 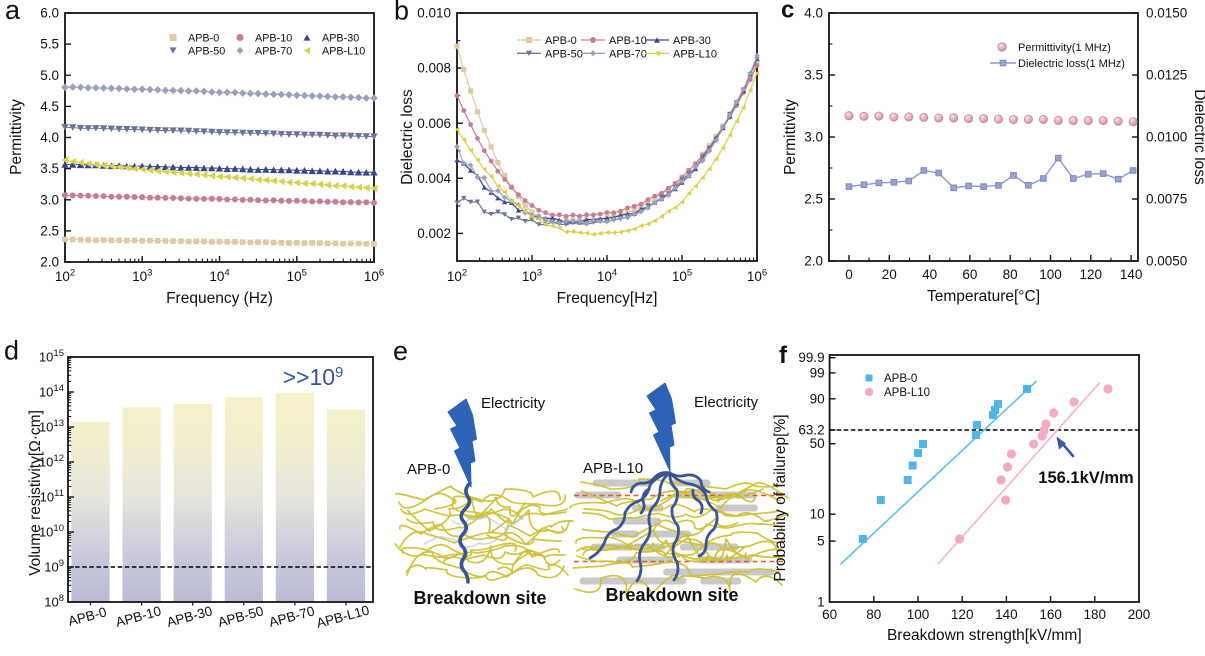 I want to click on svg-text: 0.0150, so click(x=1166, y=13).